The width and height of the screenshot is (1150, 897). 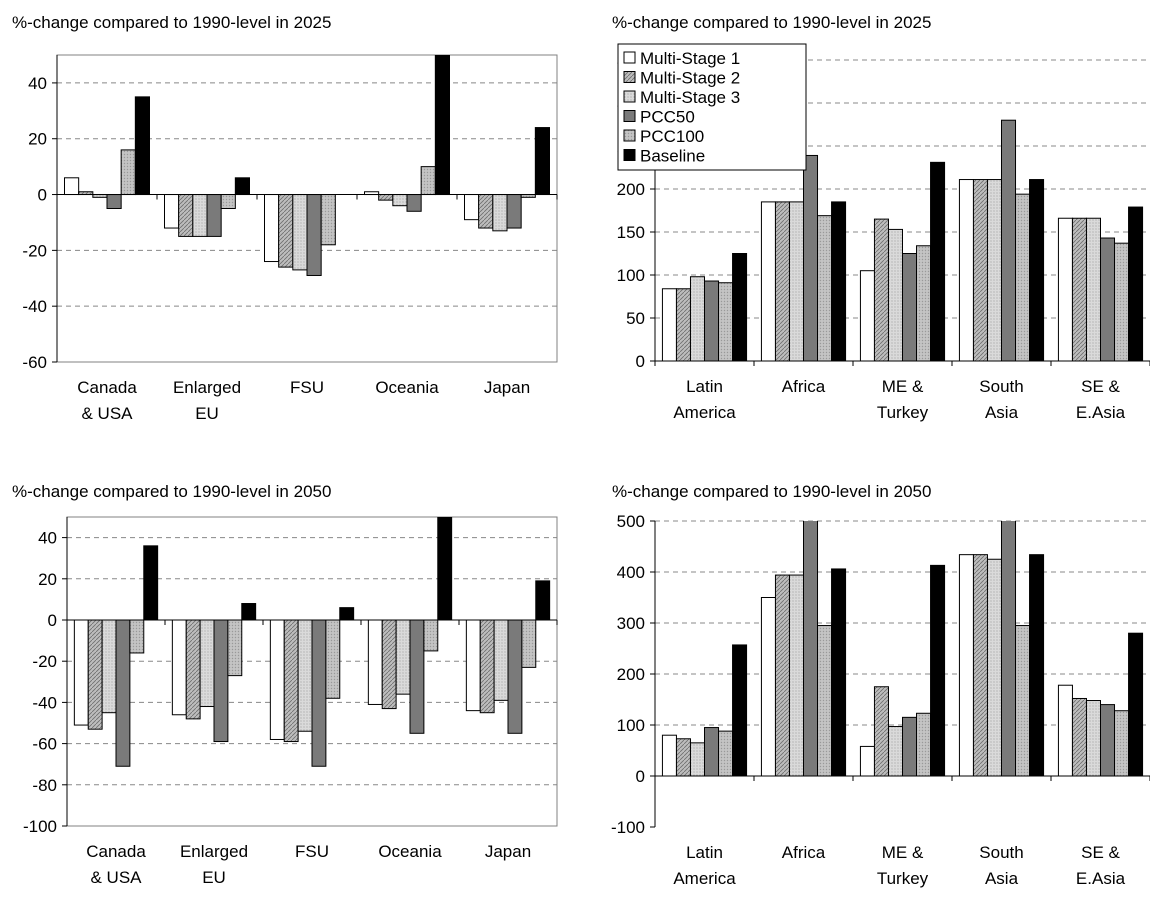 I want to click on y-tick-label: 100, so click(x=631, y=275).